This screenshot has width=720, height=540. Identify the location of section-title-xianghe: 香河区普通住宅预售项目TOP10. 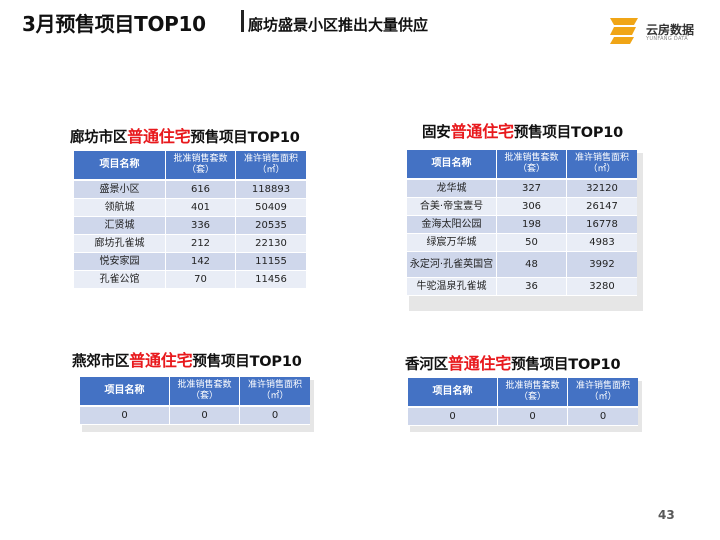
(513, 362).